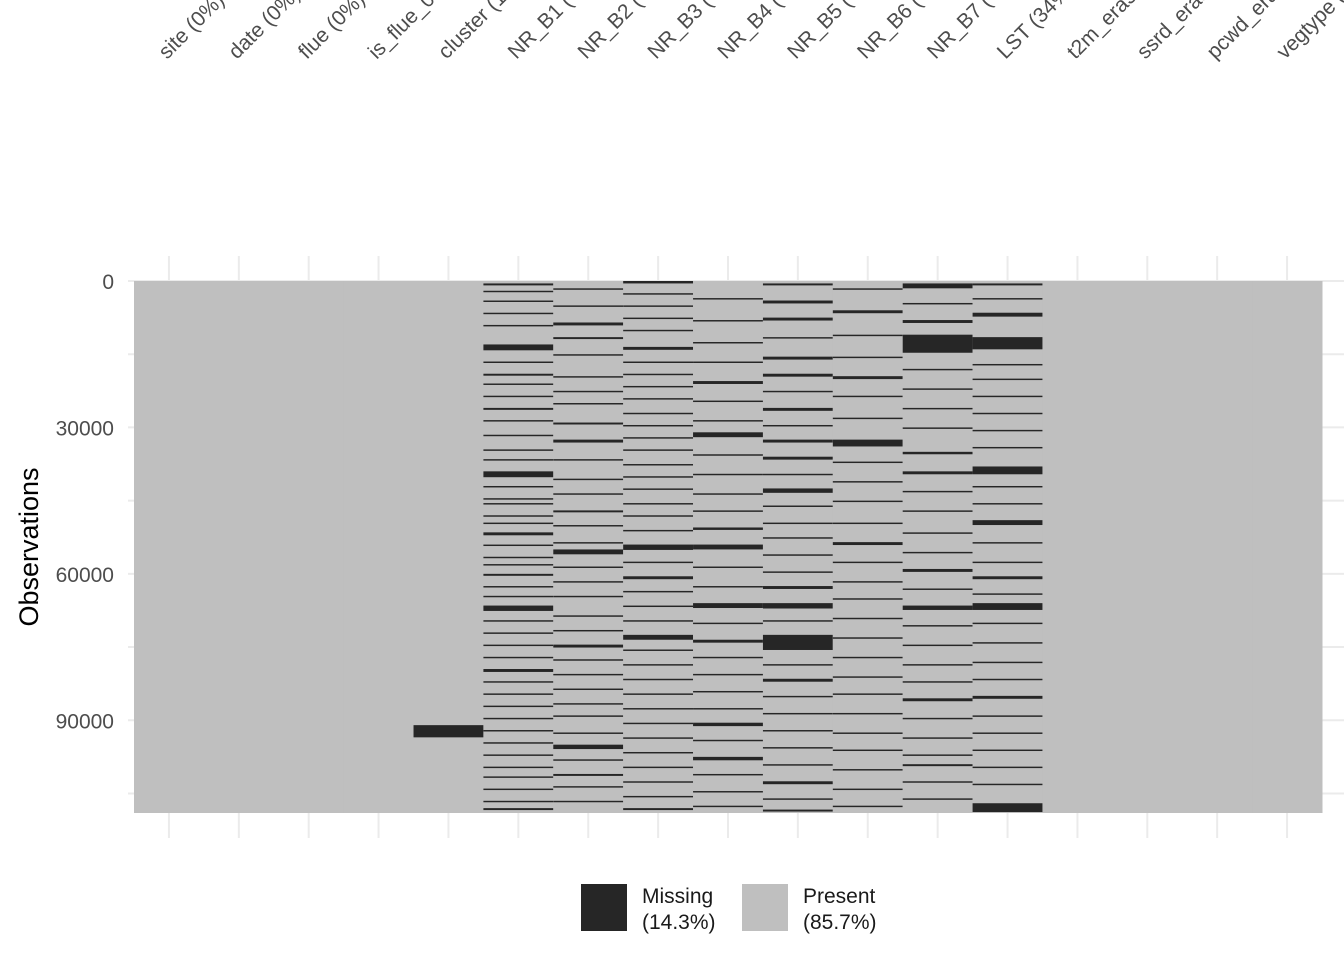  Describe the element at coordinates (29, 546) in the screenshot. I see `y-axis-title: Observations` at that location.